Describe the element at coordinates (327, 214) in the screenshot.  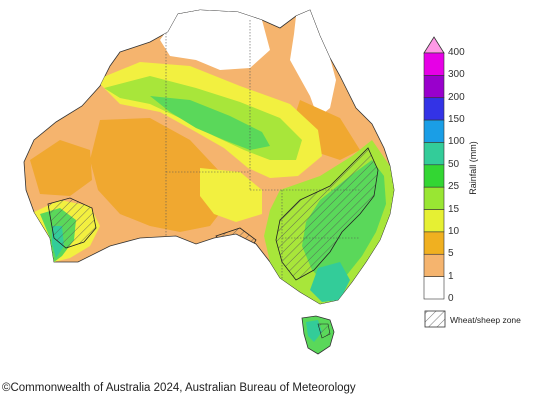
I see `wheat-sheep-zone-east` at that location.